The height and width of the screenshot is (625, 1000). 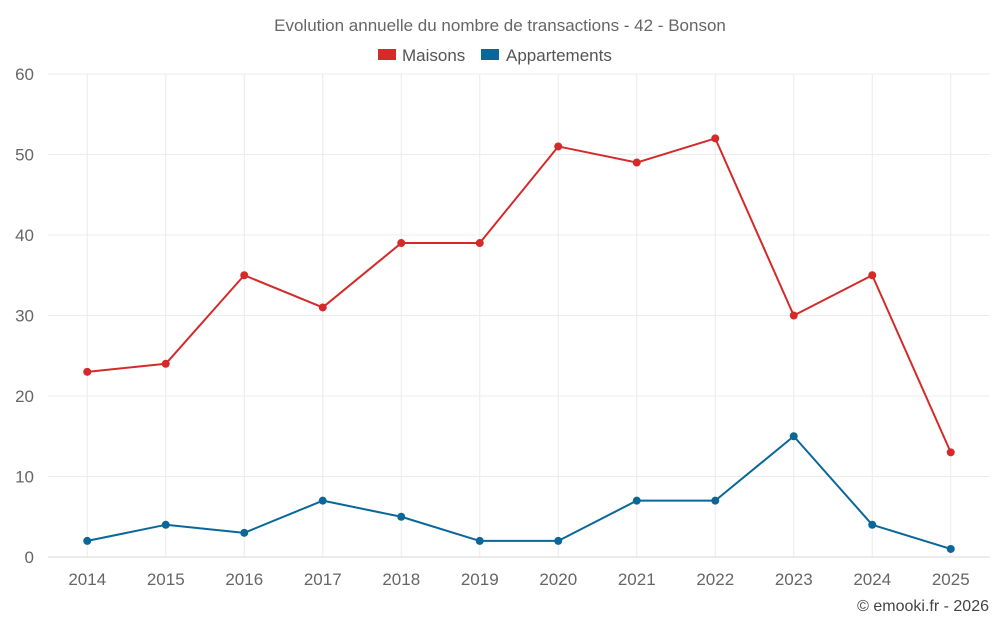 I want to click on legend-swatch-maisons, so click(x=387, y=54).